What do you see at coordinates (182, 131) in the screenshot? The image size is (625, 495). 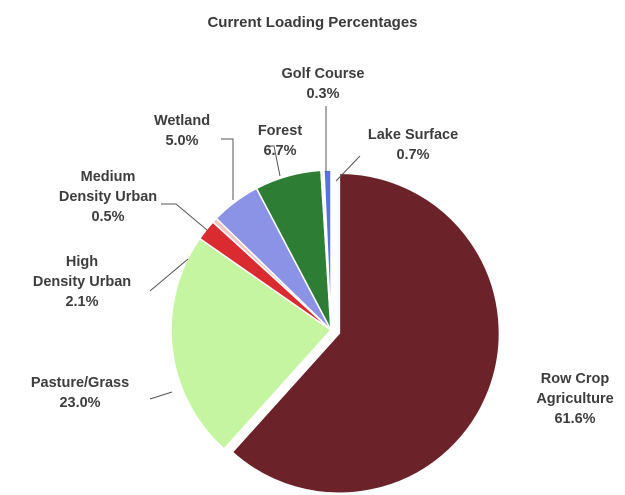 I see `slice-label-wetland: Wetland 5.0%` at bounding box center [182, 131].